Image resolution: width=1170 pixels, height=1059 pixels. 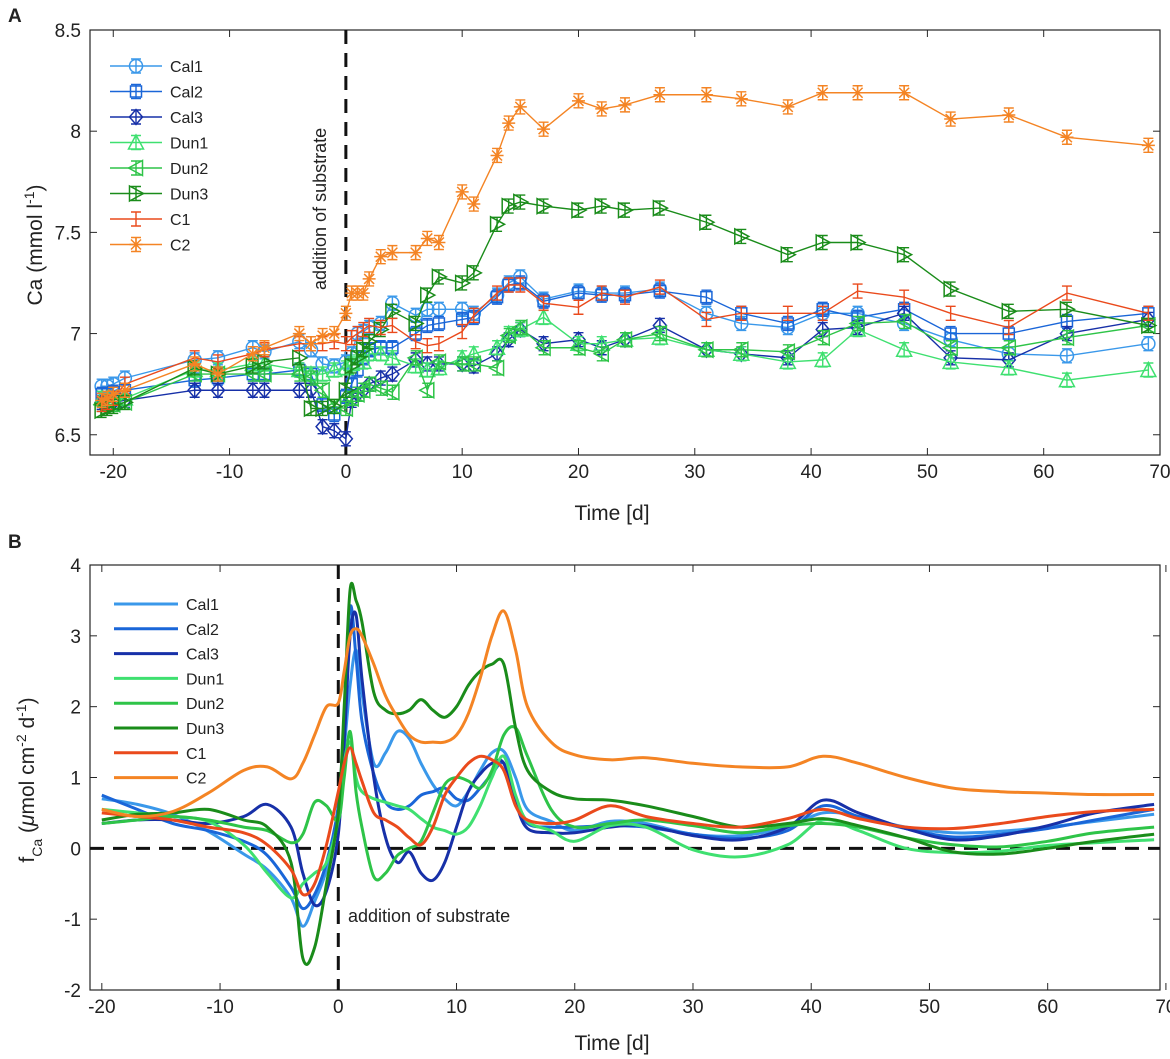 I want to click on panel-a-error-bar-cal2, so click(x=438, y=323).